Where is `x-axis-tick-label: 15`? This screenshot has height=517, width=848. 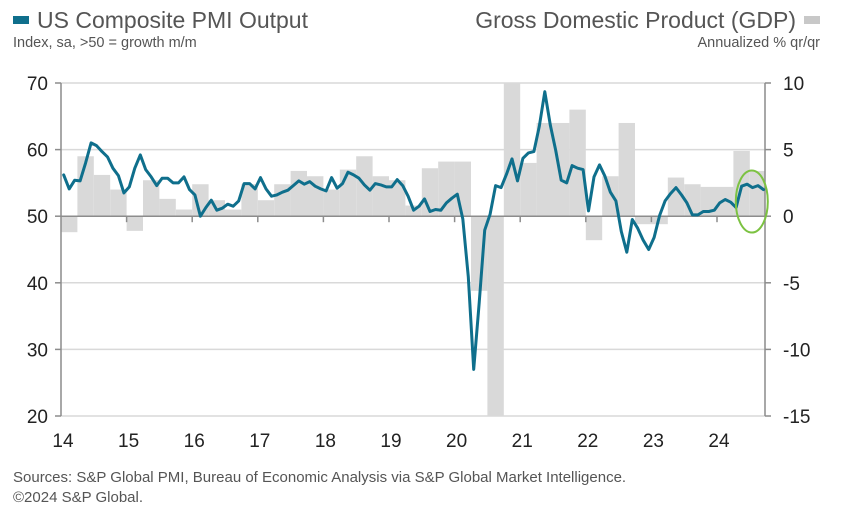
x-axis-tick-label: 15 is located at coordinates (128, 441).